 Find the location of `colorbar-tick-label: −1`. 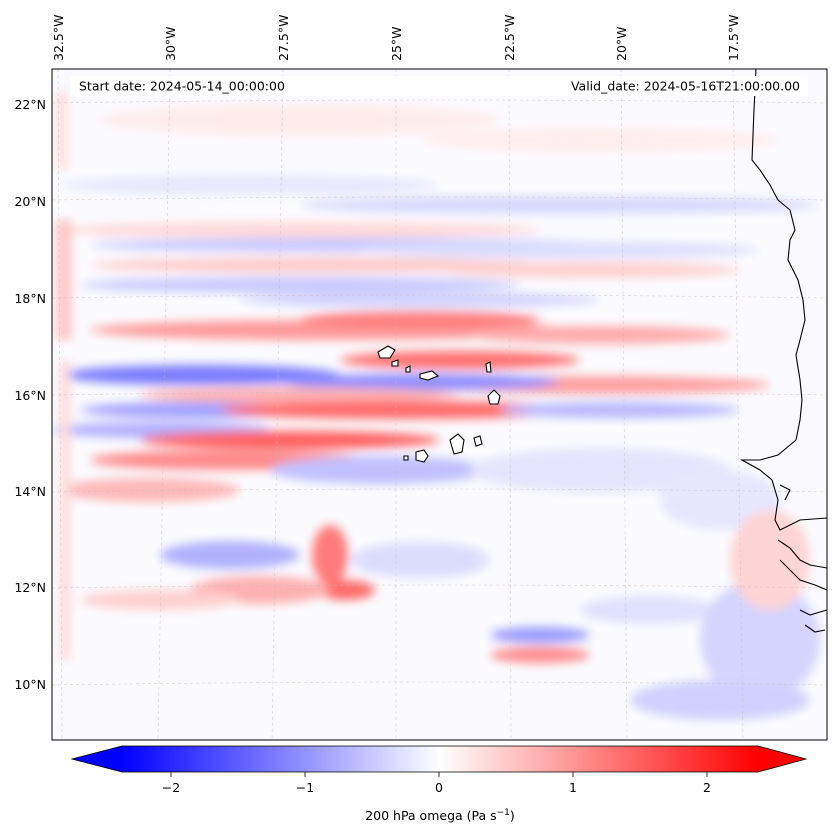

colorbar-tick-label: −1 is located at coordinates (305, 787).